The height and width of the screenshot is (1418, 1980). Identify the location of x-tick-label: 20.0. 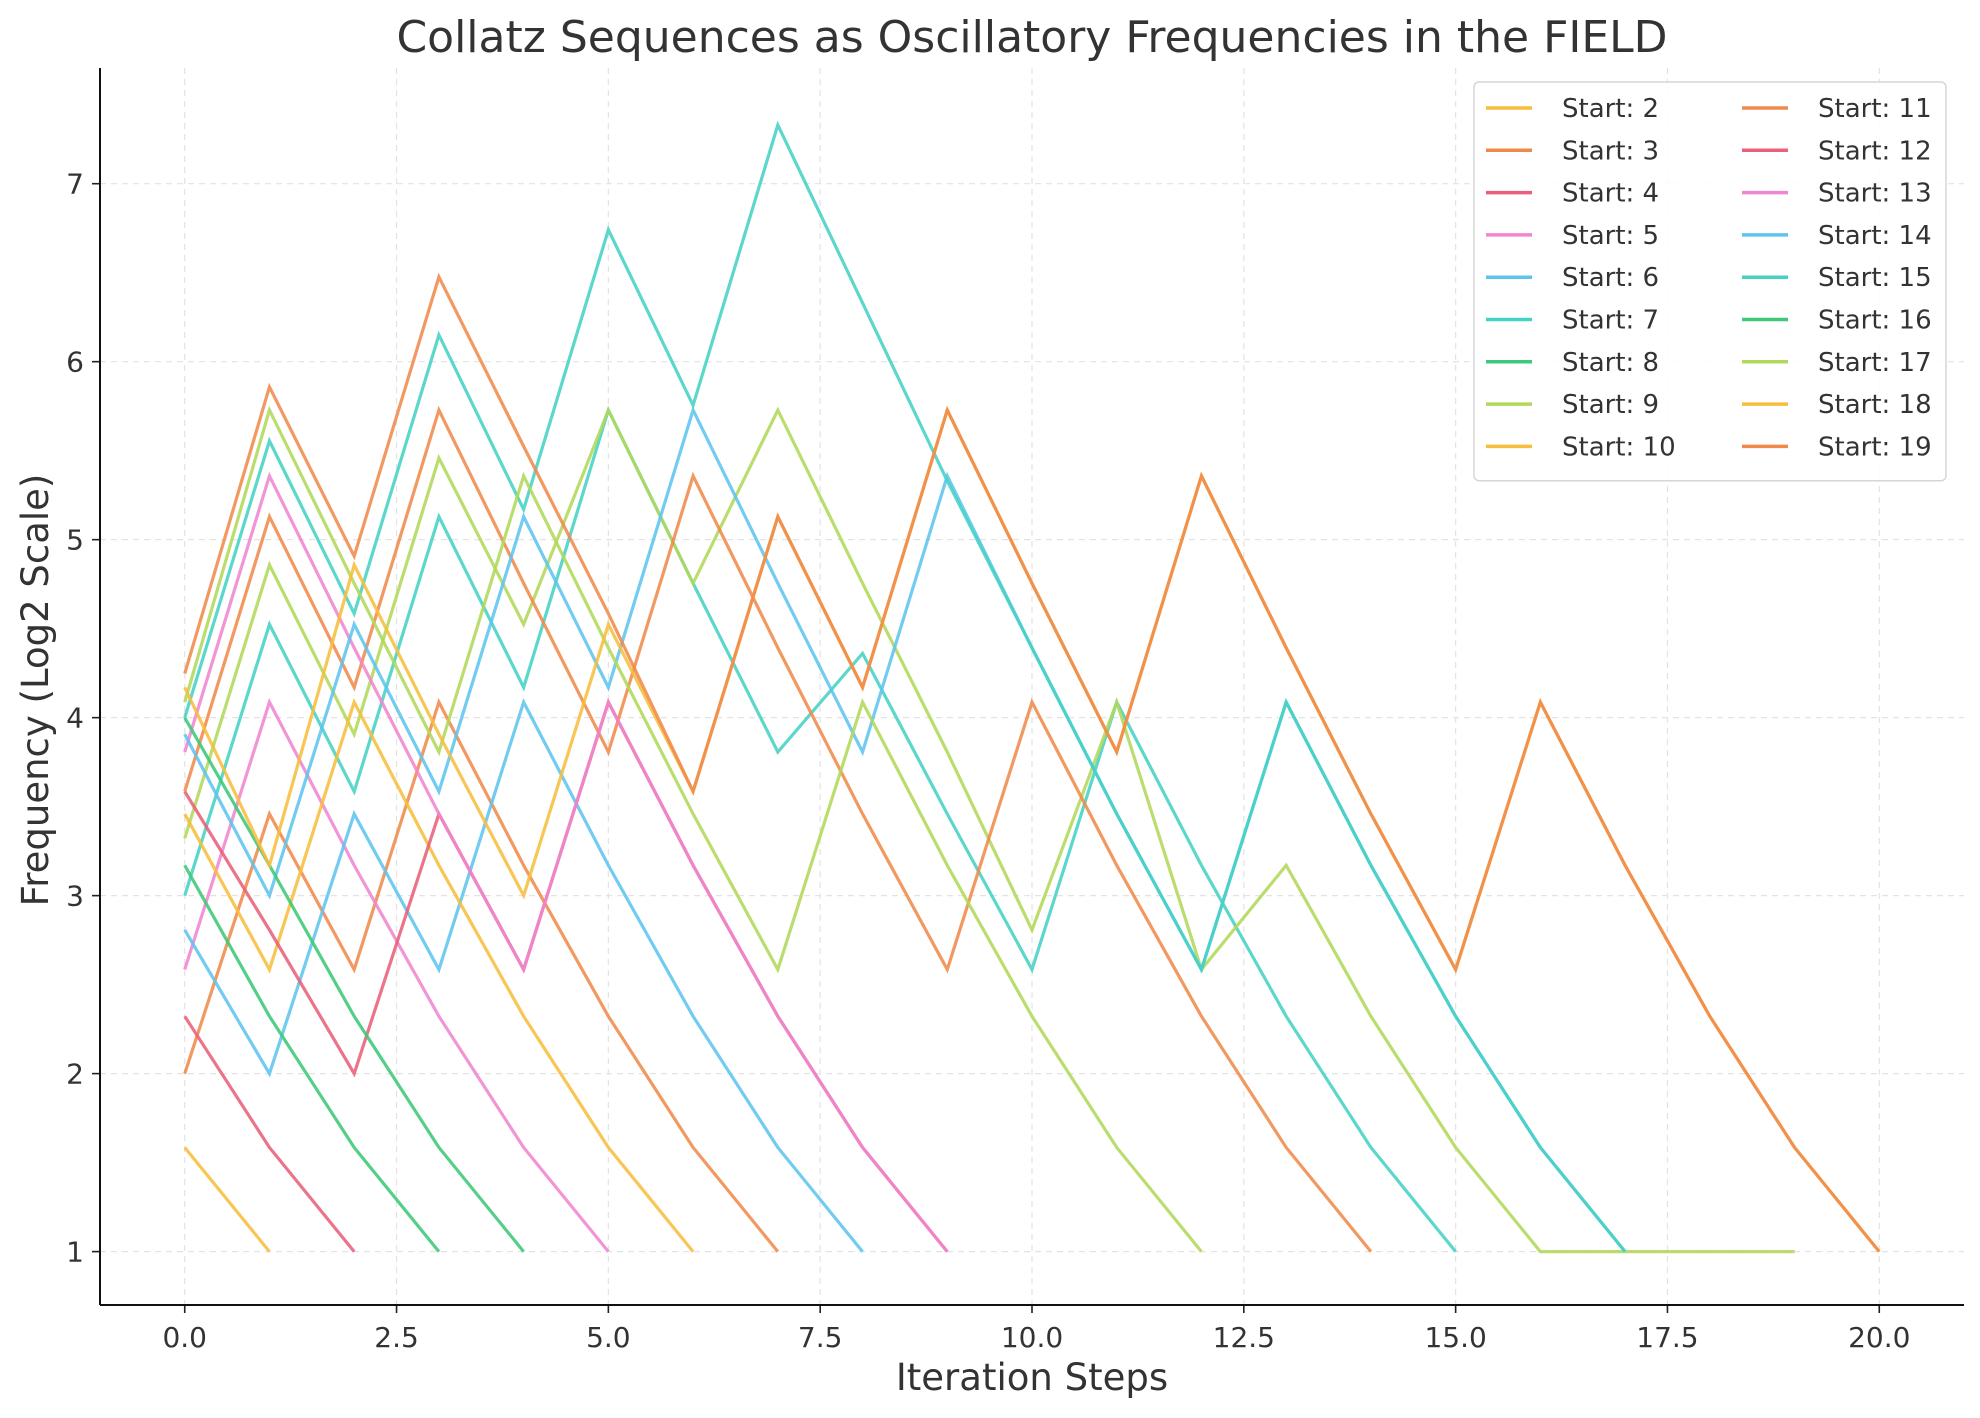
(1879, 1337).